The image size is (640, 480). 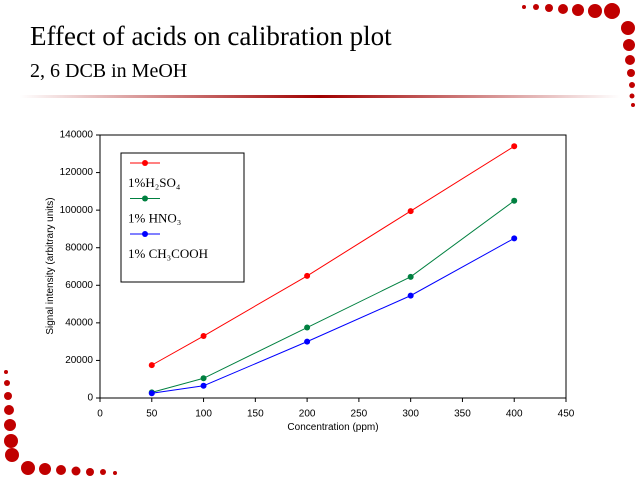 What do you see at coordinates (566, 414) in the screenshot?
I see `x-tick-label: 450` at bounding box center [566, 414].